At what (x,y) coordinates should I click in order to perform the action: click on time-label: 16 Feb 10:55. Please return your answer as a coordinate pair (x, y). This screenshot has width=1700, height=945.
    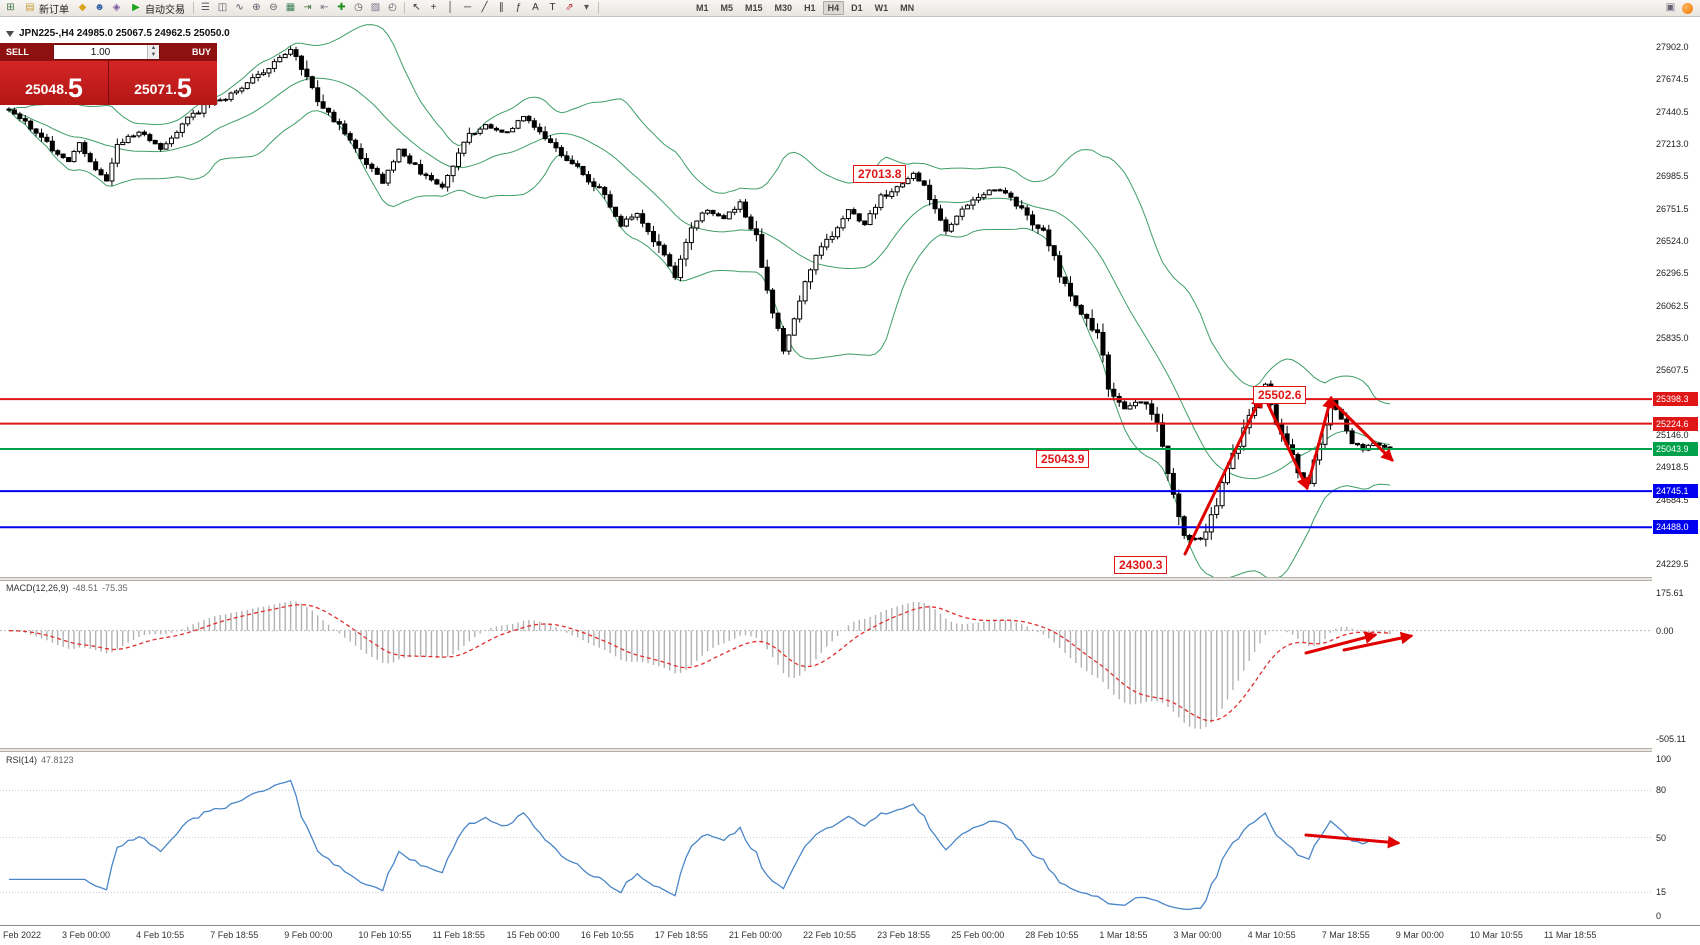
    Looking at the image, I should click on (607, 935).